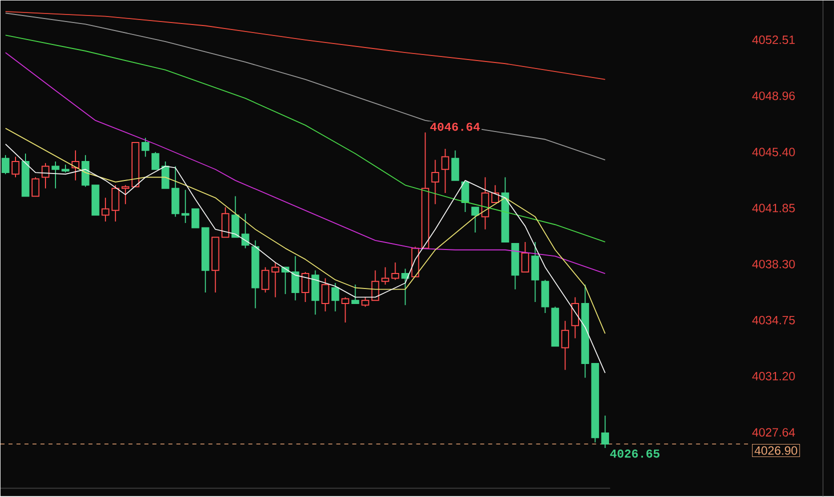 The width and height of the screenshot is (834, 497). I want to click on y-tick-label: 4031.20, so click(773, 376).